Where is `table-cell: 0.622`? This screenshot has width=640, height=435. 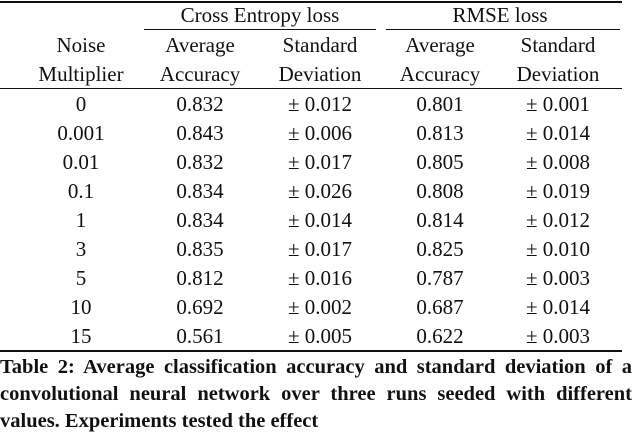
table-cell: 0.622 is located at coordinates (440, 336).